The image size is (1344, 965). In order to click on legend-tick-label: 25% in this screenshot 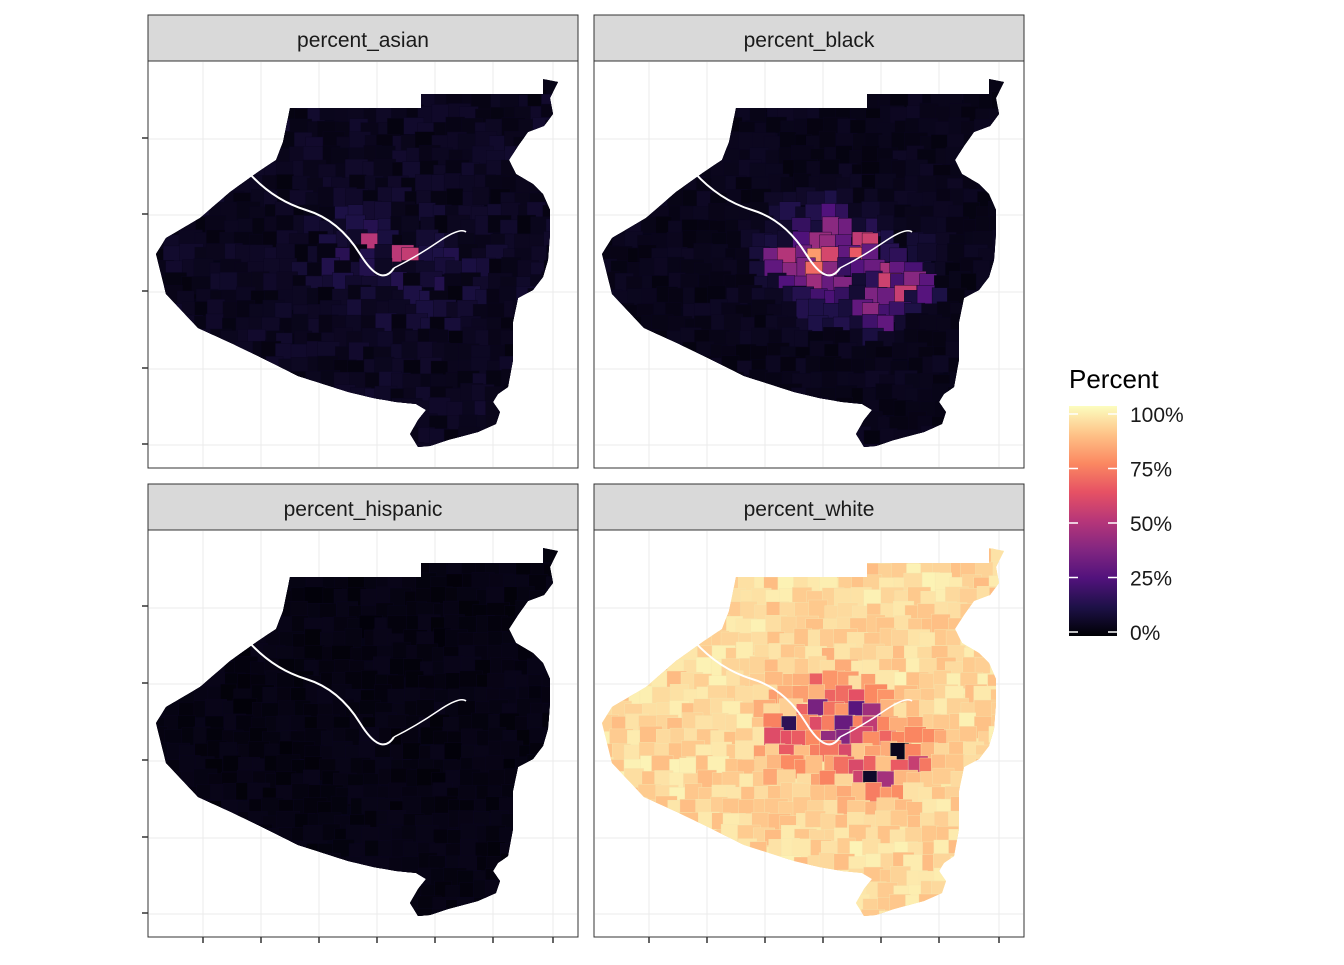, I will do `click(1151, 579)`.